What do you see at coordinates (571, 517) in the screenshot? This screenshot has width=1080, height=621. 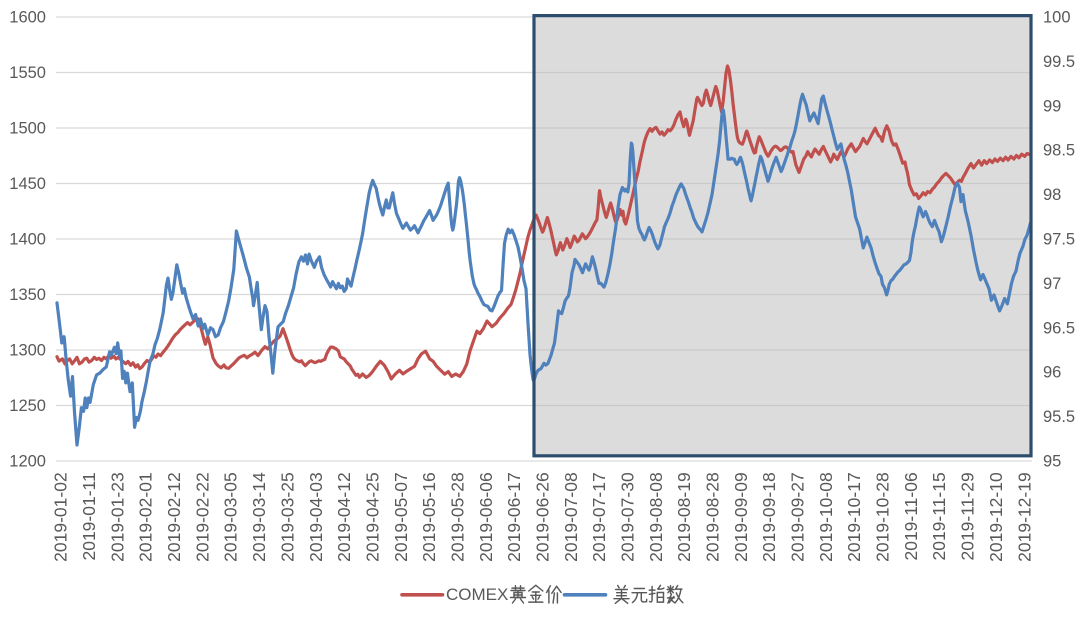 I see `svg-text: 2019-07-08` at bounding box center [571, 517].